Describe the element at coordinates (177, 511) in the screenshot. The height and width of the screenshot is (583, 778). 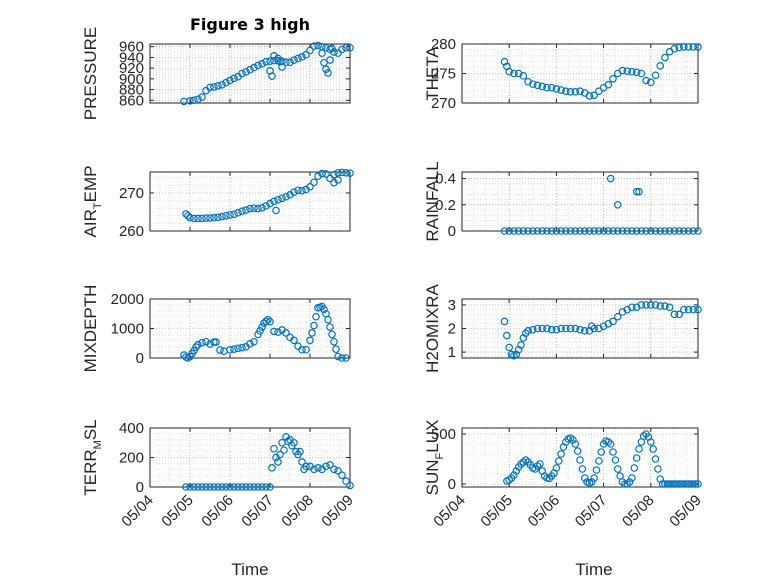
I see `x-tick-label: 05/05` at that location.